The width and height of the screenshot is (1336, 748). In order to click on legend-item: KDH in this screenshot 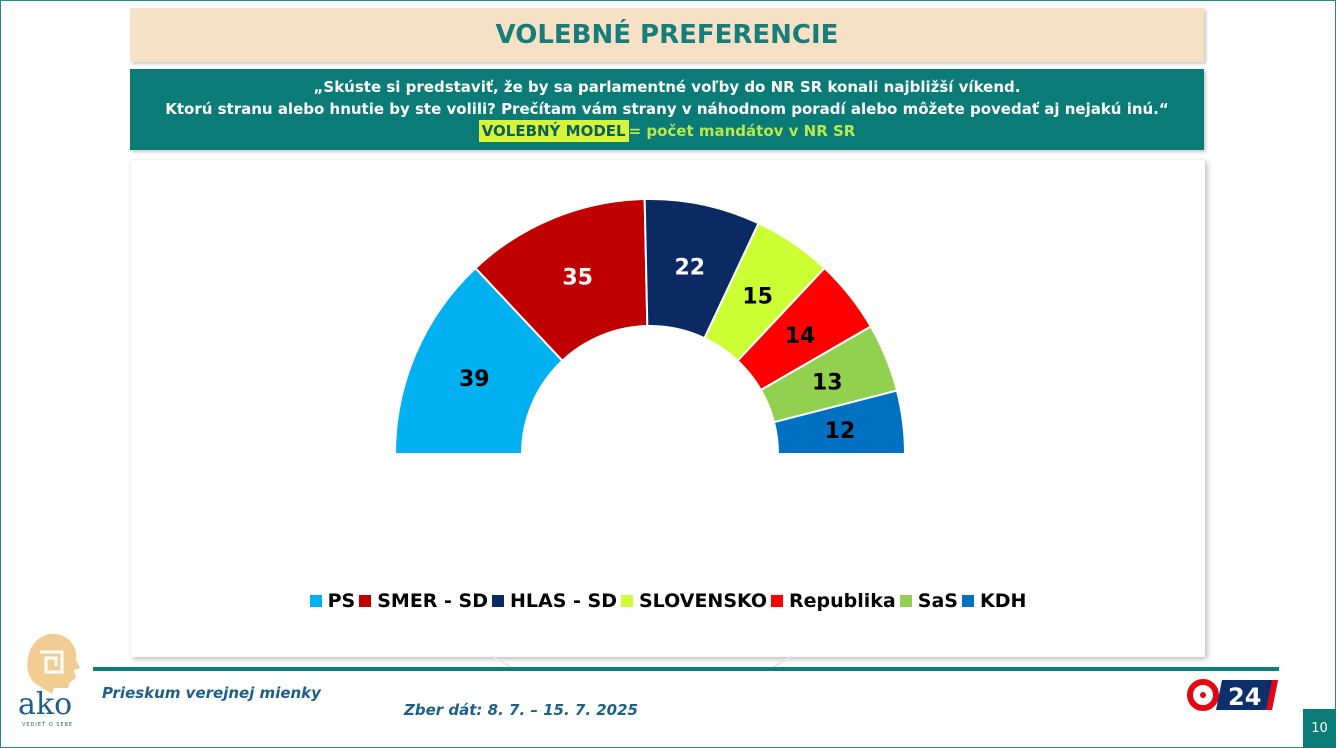, I will do `click(994, 601)`.